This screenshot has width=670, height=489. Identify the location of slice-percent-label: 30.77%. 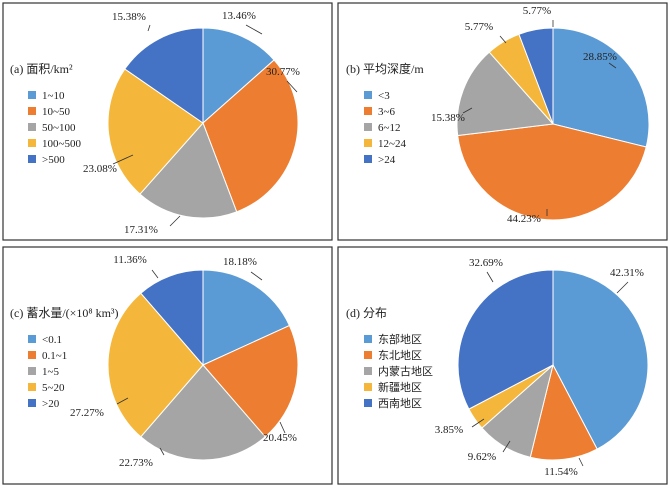
(283, 72).